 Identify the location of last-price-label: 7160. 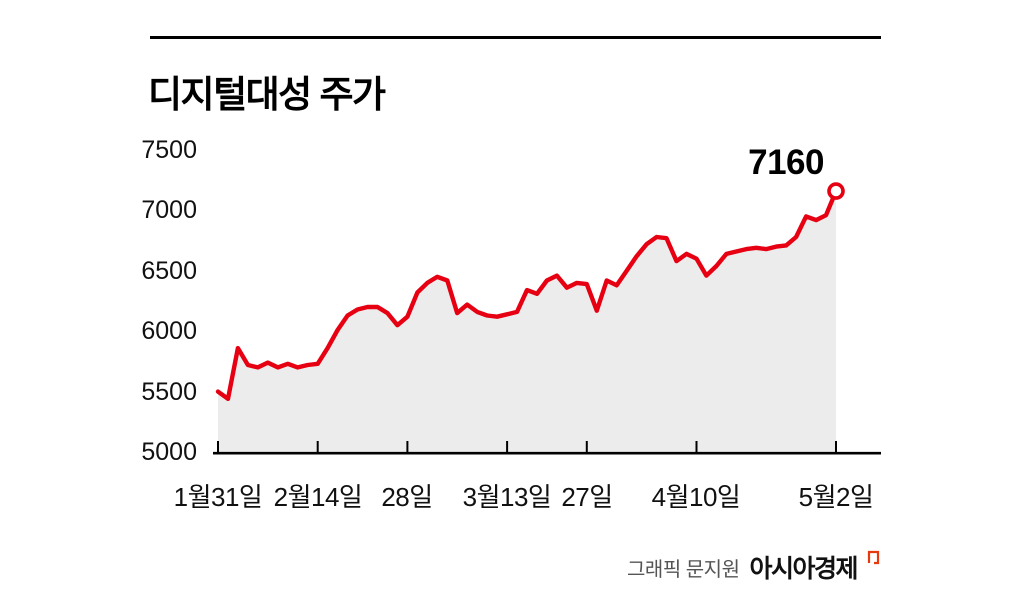
(786, 162).